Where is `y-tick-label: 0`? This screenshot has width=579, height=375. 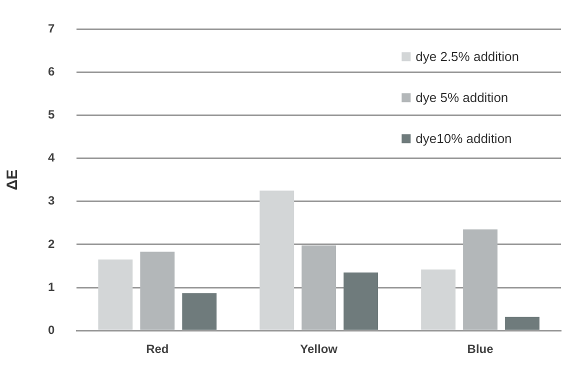 y-tick-label: 0 is located at coordinates (51, 329).